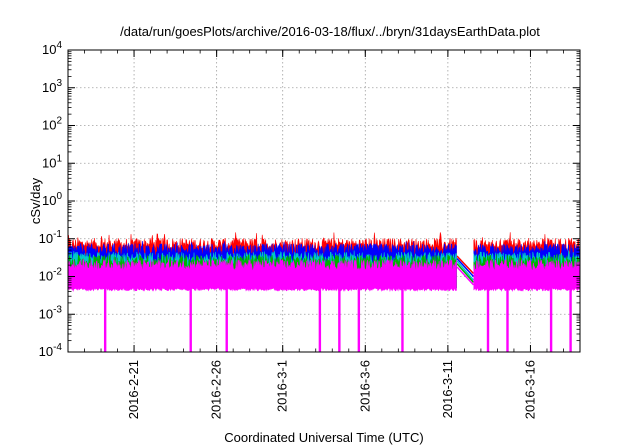 The width and height of the screenshot is (640, 448). Describe the element at coordinates (52, 161) in the screenshot. I see `y-tick-label: 10¹` at that location.